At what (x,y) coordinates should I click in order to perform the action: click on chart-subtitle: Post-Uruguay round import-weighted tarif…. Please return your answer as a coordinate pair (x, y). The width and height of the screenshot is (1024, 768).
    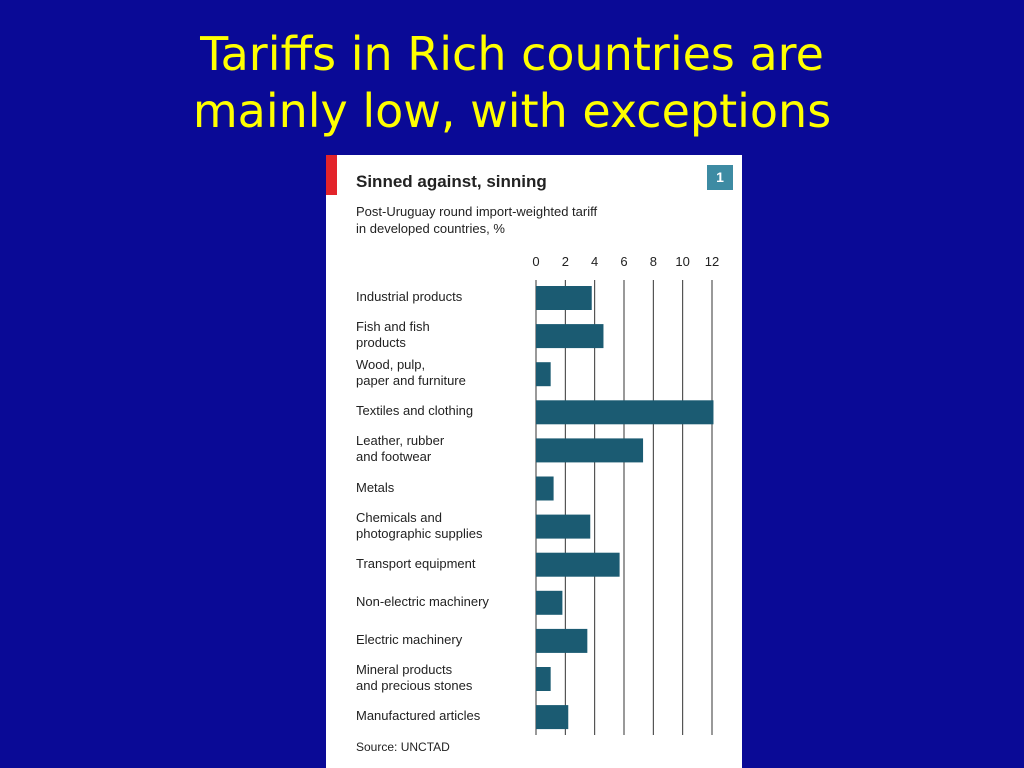
    Looking at the image, I should click on (477, 220).